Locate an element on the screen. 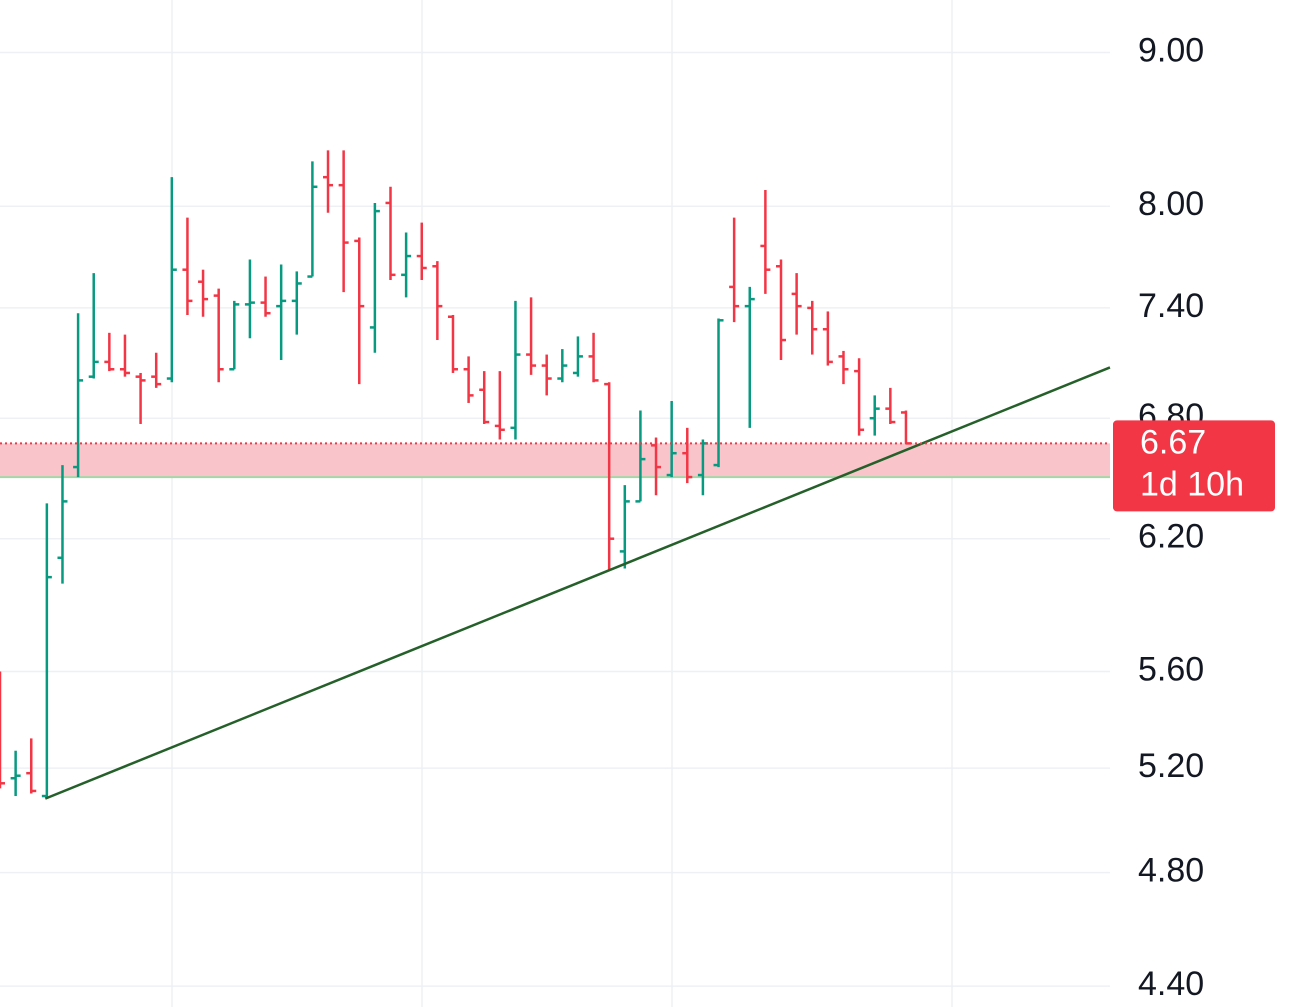  countdown-label: 1d 10h is located at coordinates (1192, 484).